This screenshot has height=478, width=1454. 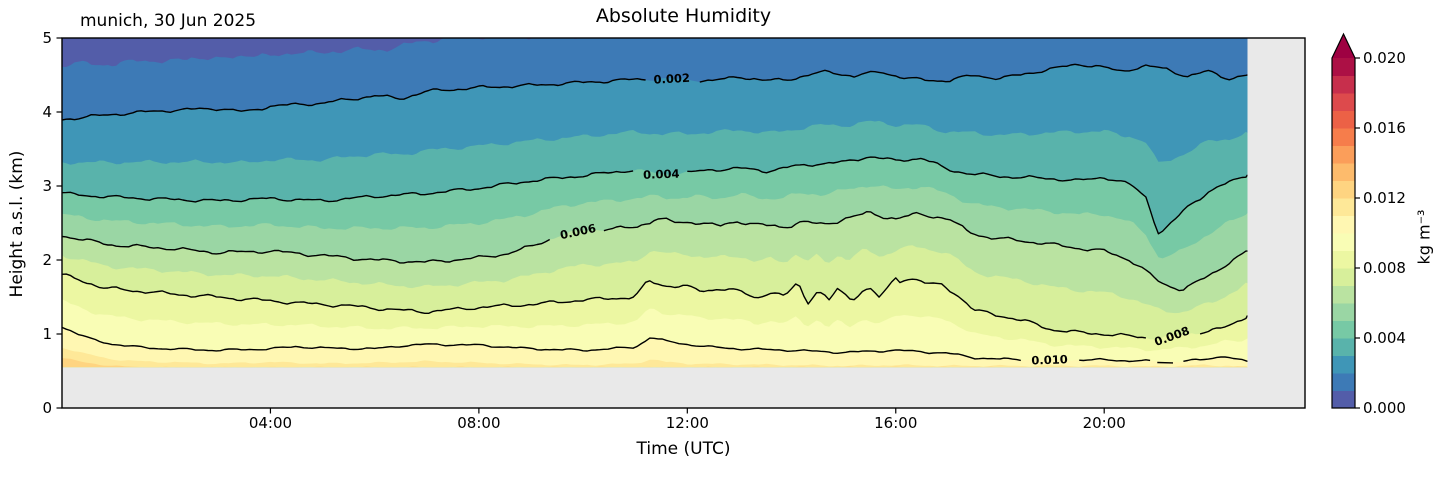 I want to click on contour-line-0.006, so click(x=655, y=251).